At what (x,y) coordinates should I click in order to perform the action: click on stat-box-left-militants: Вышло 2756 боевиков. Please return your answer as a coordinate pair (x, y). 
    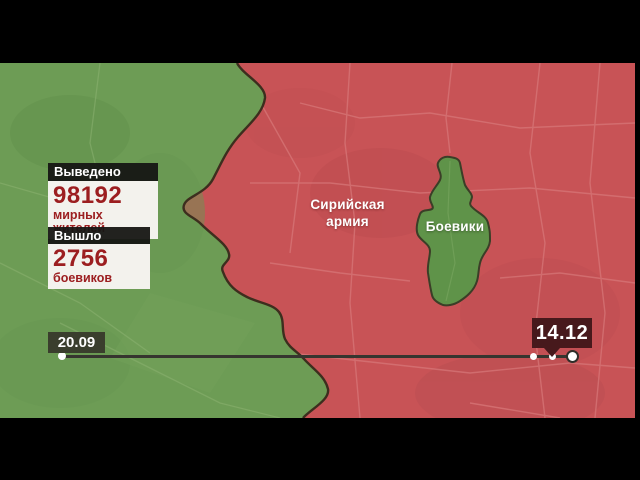
    Looking at the image, I should click on (99, 258).